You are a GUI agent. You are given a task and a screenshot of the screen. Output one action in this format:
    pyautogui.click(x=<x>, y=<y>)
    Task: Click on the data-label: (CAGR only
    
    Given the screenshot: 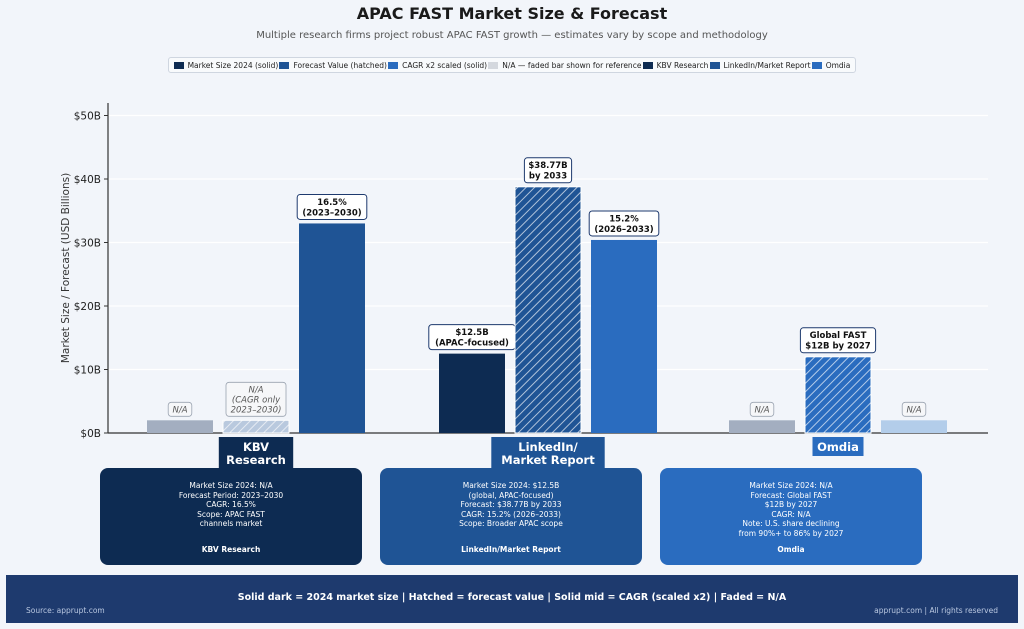 What is the action you would take?
    pyautogui.click(x=256, y=400)
    